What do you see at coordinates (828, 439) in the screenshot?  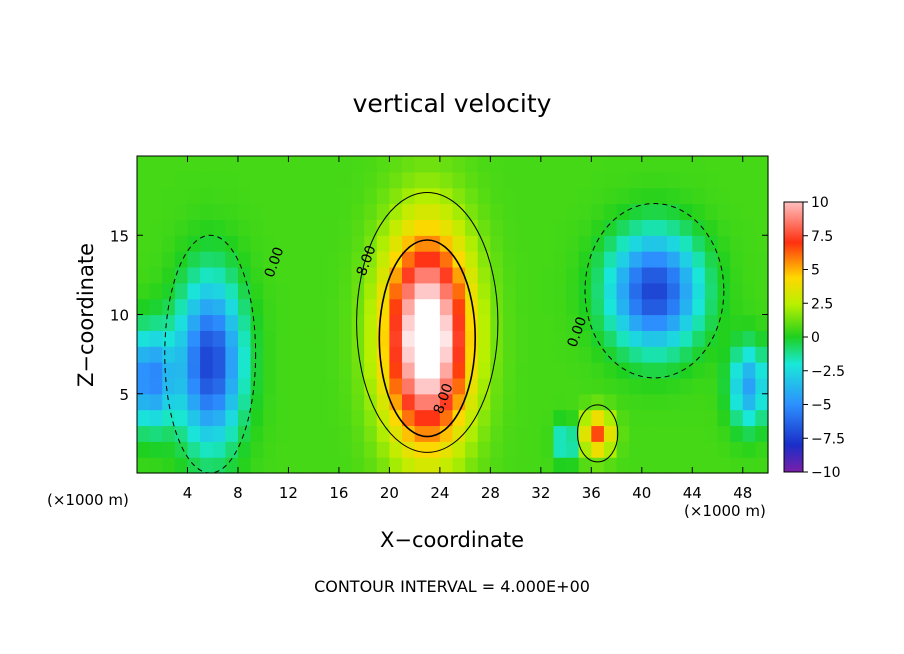 I see `colorbar-tick-label: −7.5` at bounding box center [828, 439].